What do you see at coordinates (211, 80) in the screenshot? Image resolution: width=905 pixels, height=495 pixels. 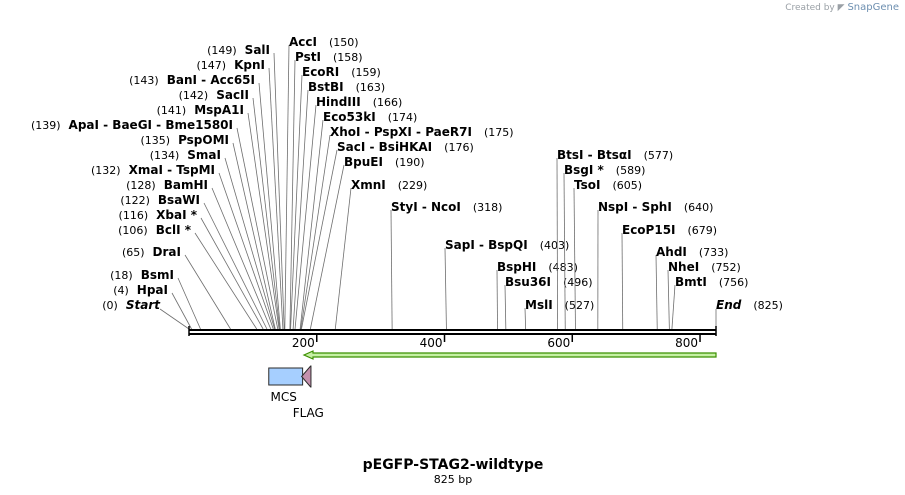 I see `site-label-bani: BanI - Acc65I` at bounding box center [211, 80].